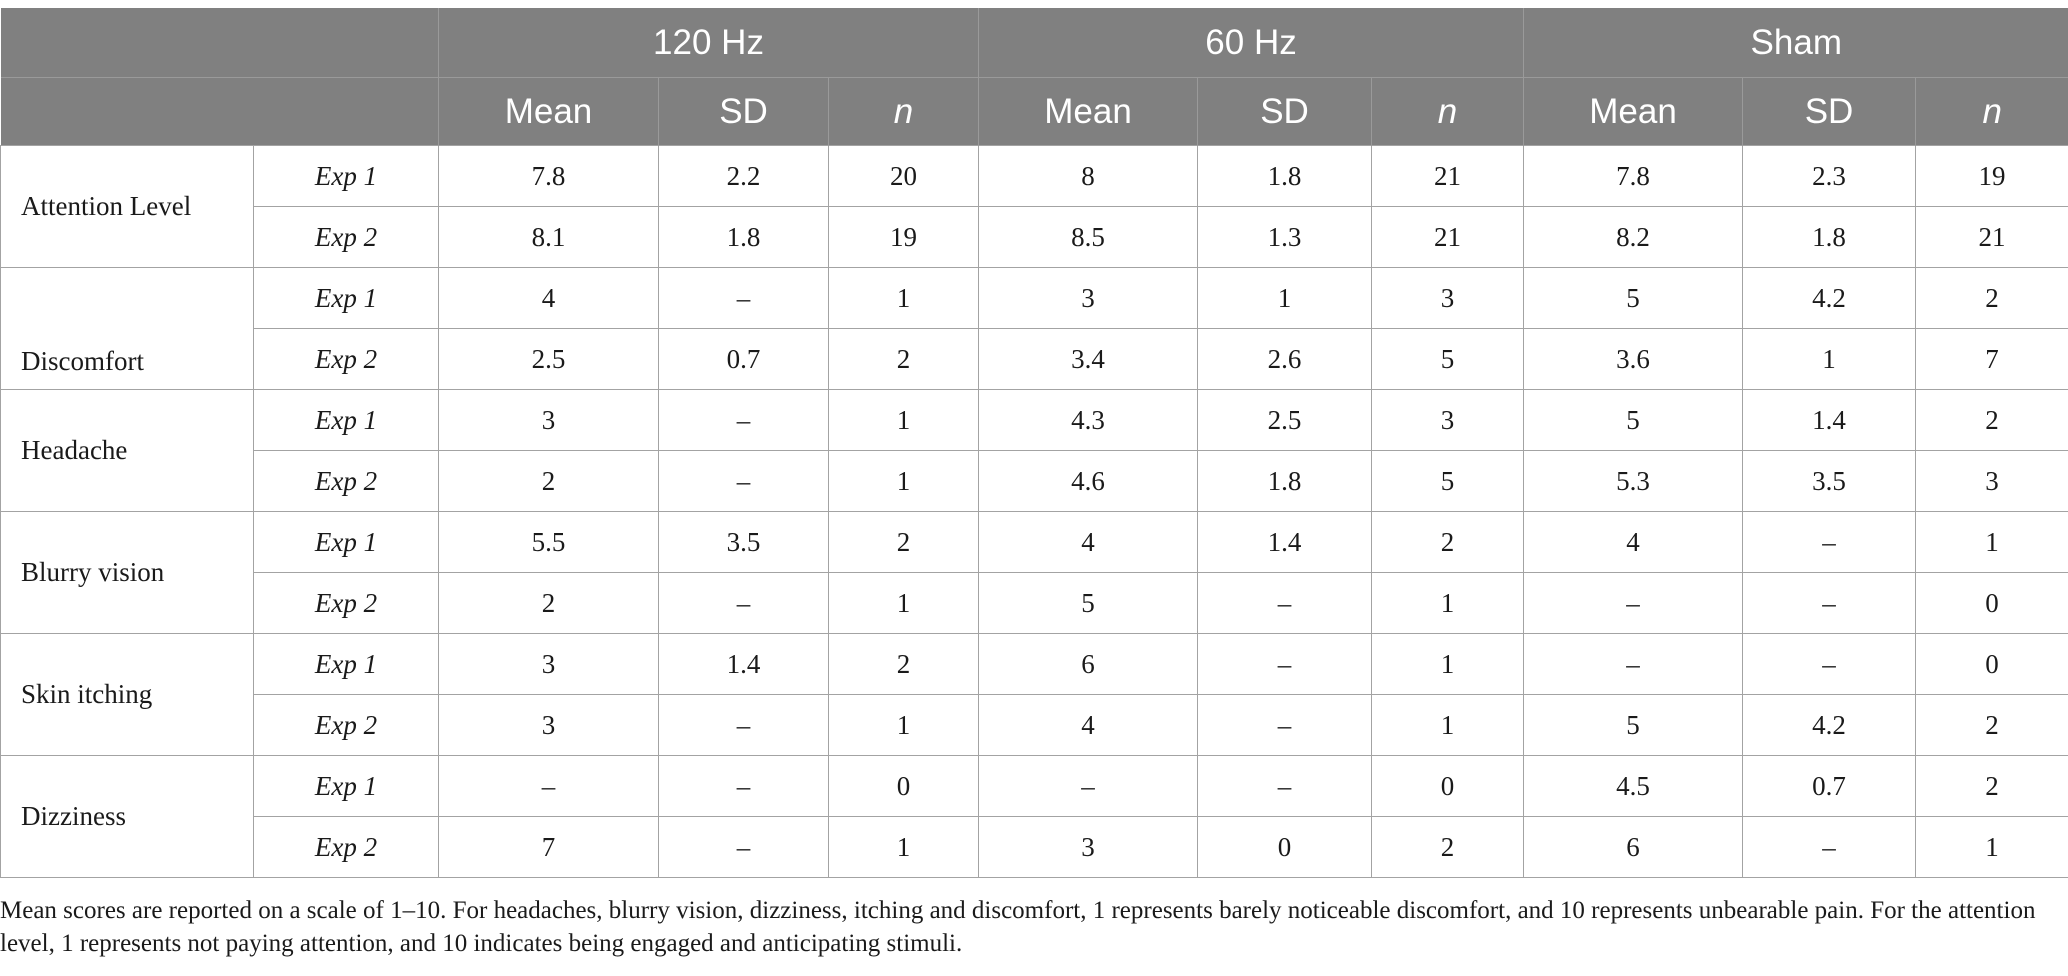  What do you see at coordinates (548, 786) in the screenshot?
I see `cell-120hz-mean: –` at bounding box center [548, 786].